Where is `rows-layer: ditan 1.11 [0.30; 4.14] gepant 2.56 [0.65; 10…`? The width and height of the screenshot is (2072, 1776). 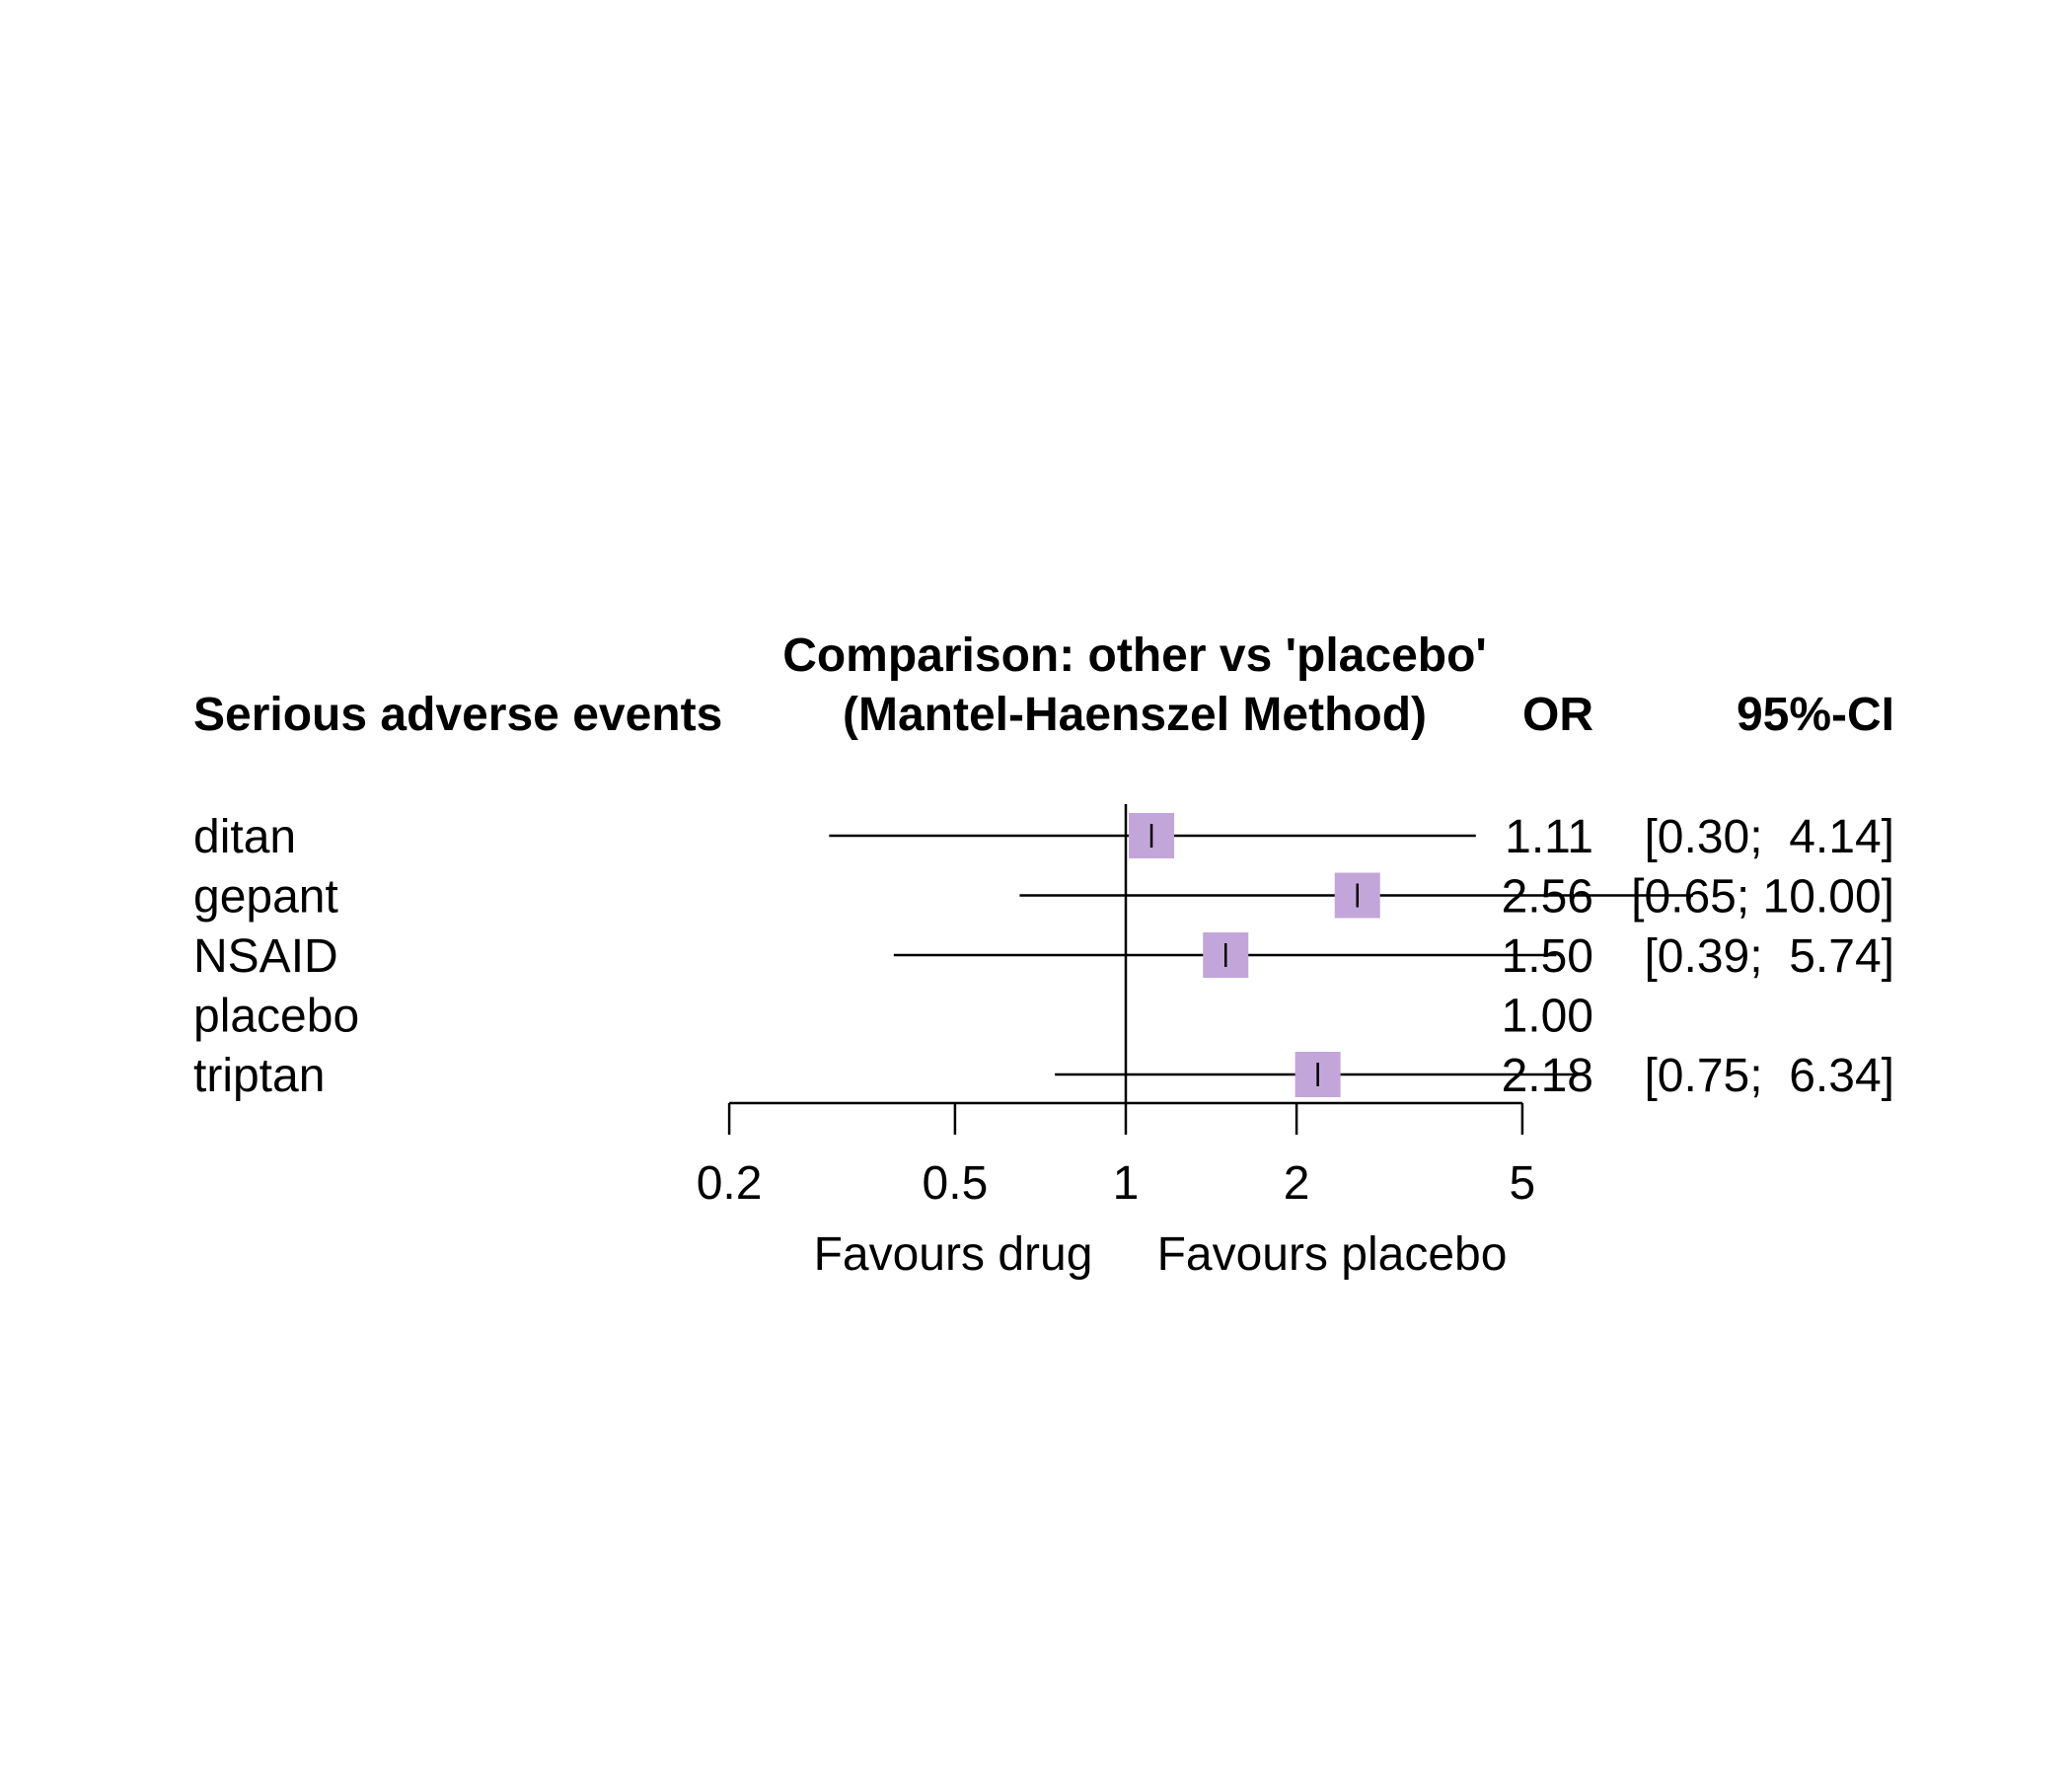 rows-layer: ditan 1.11 [0.30; 4.14] gepant 2.56 [0.65; 10… is located at coordinates (1044, 954).